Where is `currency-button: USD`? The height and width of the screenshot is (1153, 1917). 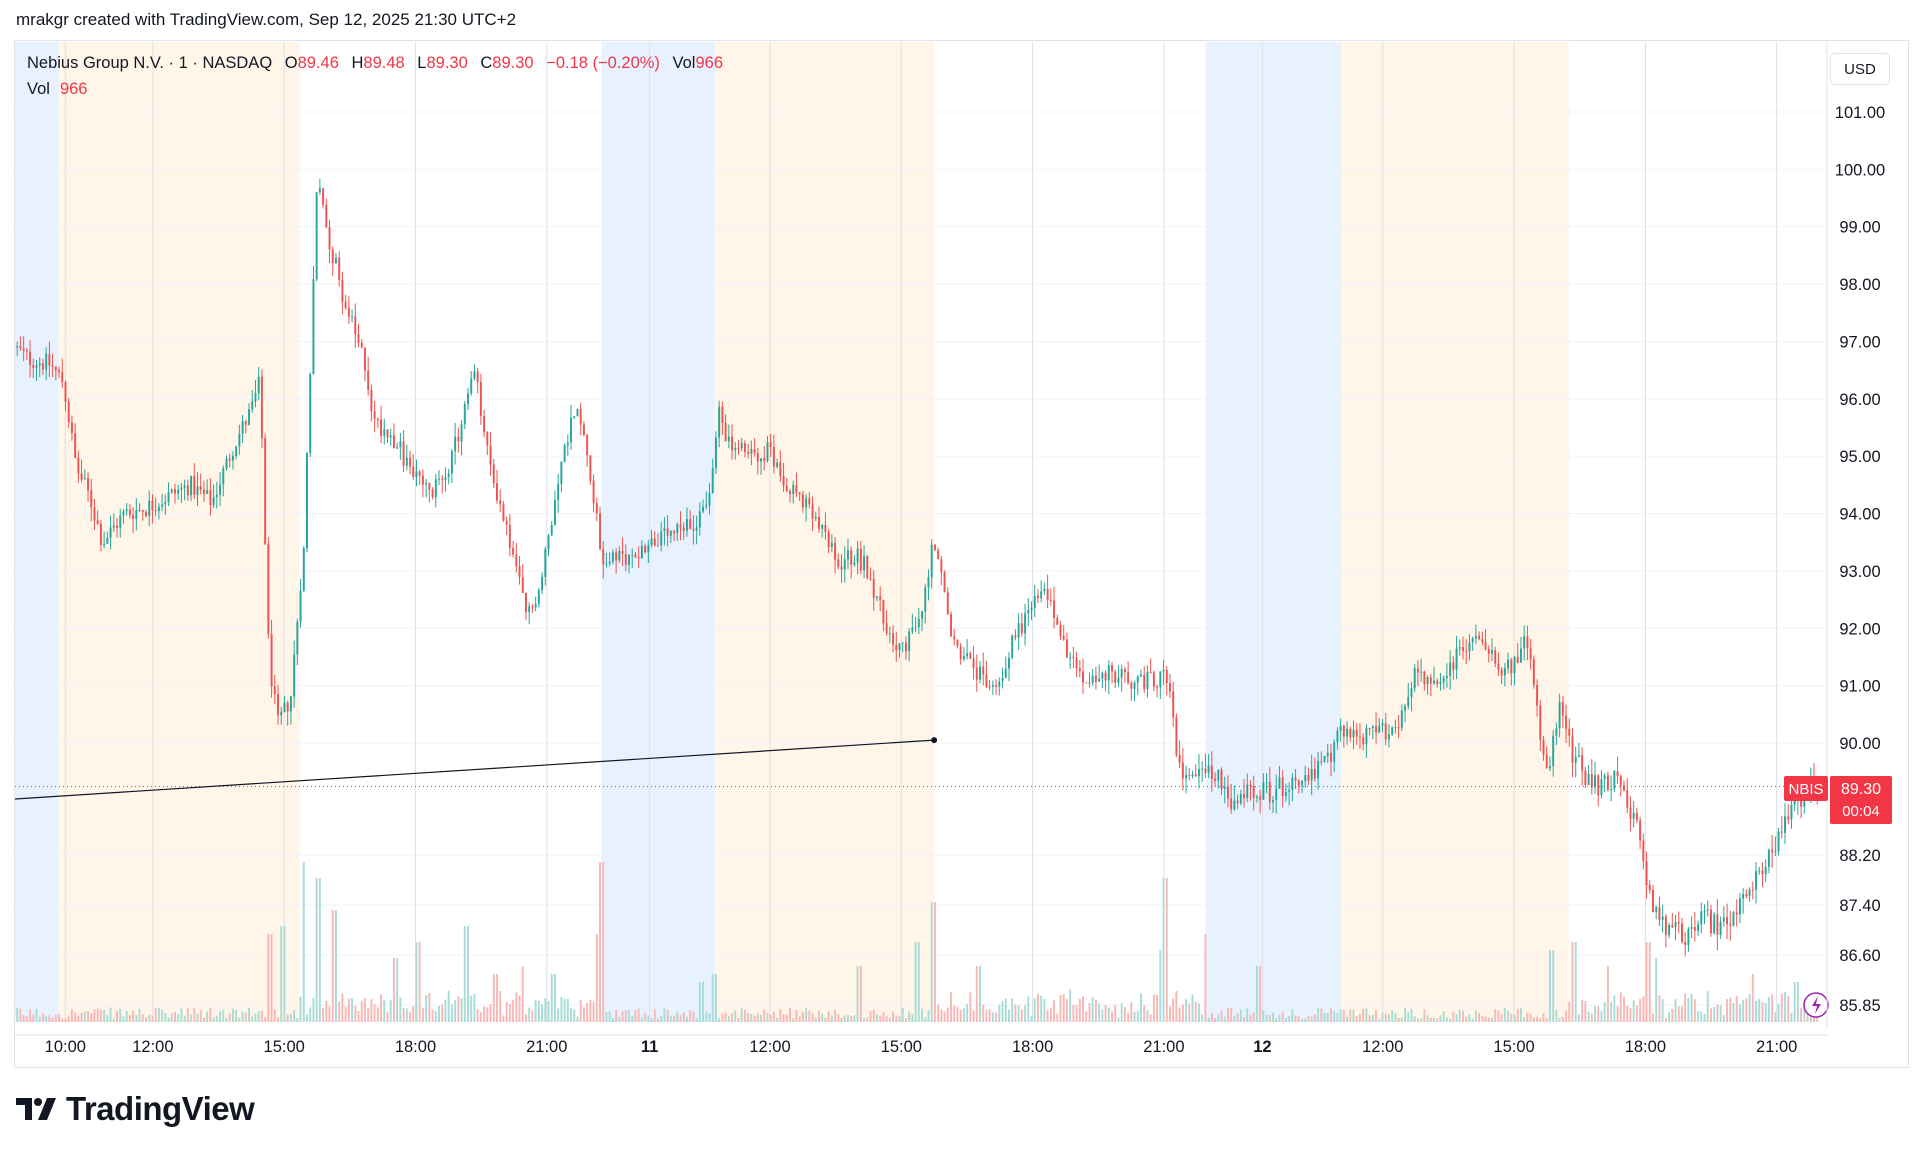
currency-button: USD is located at coordinates (1860, 69).